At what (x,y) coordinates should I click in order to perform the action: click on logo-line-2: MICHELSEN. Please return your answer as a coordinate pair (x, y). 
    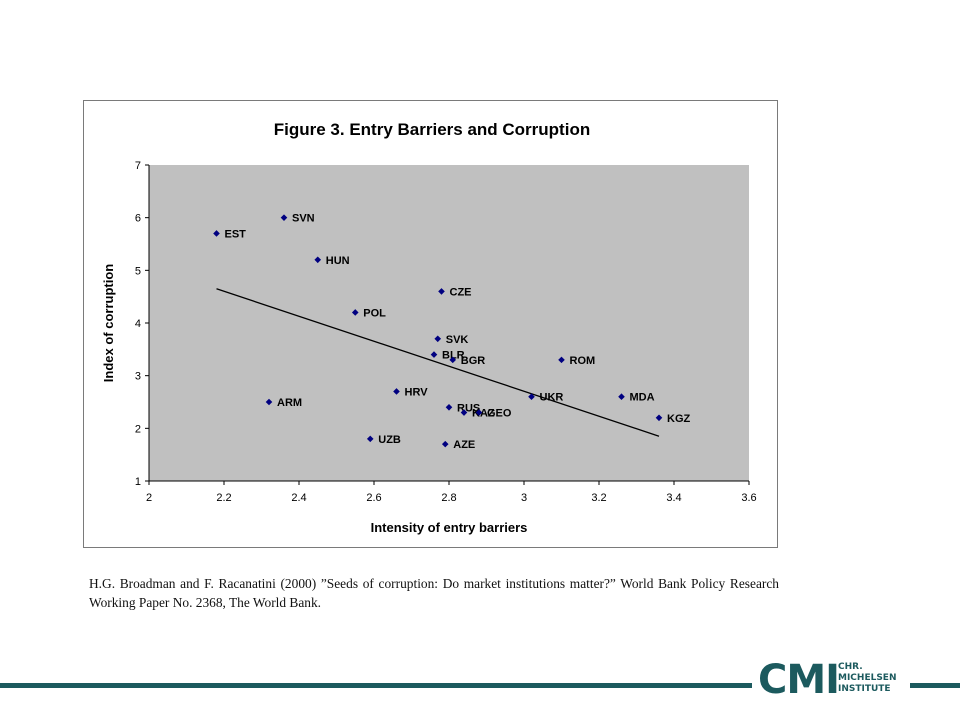
    Looking at the image, I should click on (867, 678).